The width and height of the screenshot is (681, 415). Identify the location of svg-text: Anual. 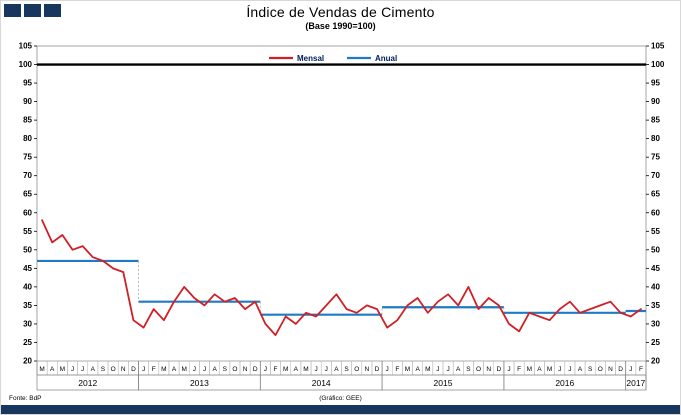
(386, 58).